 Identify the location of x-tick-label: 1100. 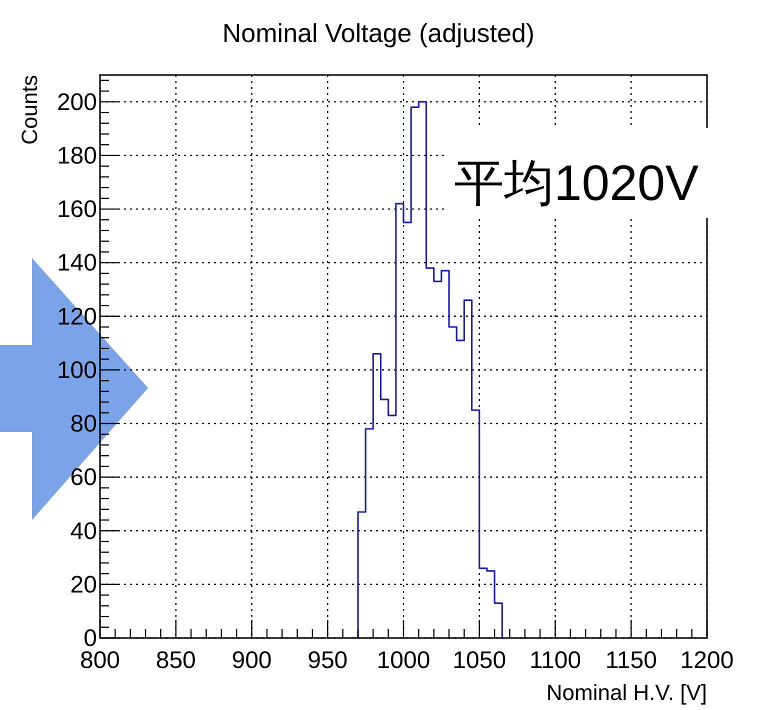
(555, 660).